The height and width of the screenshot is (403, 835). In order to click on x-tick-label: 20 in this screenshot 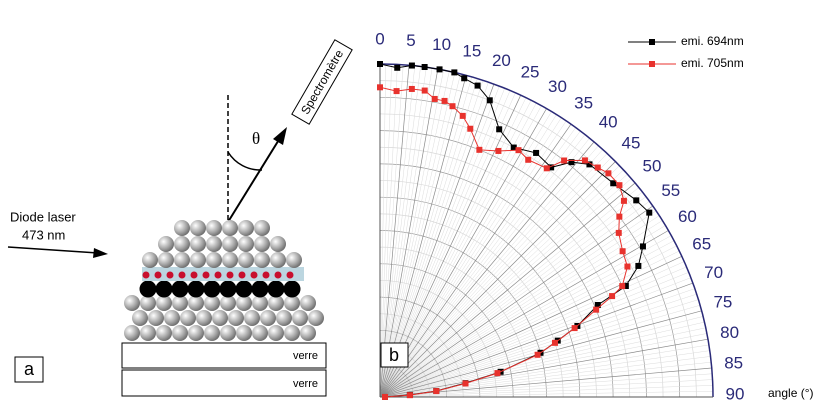, I will do `click(501, 60)`.